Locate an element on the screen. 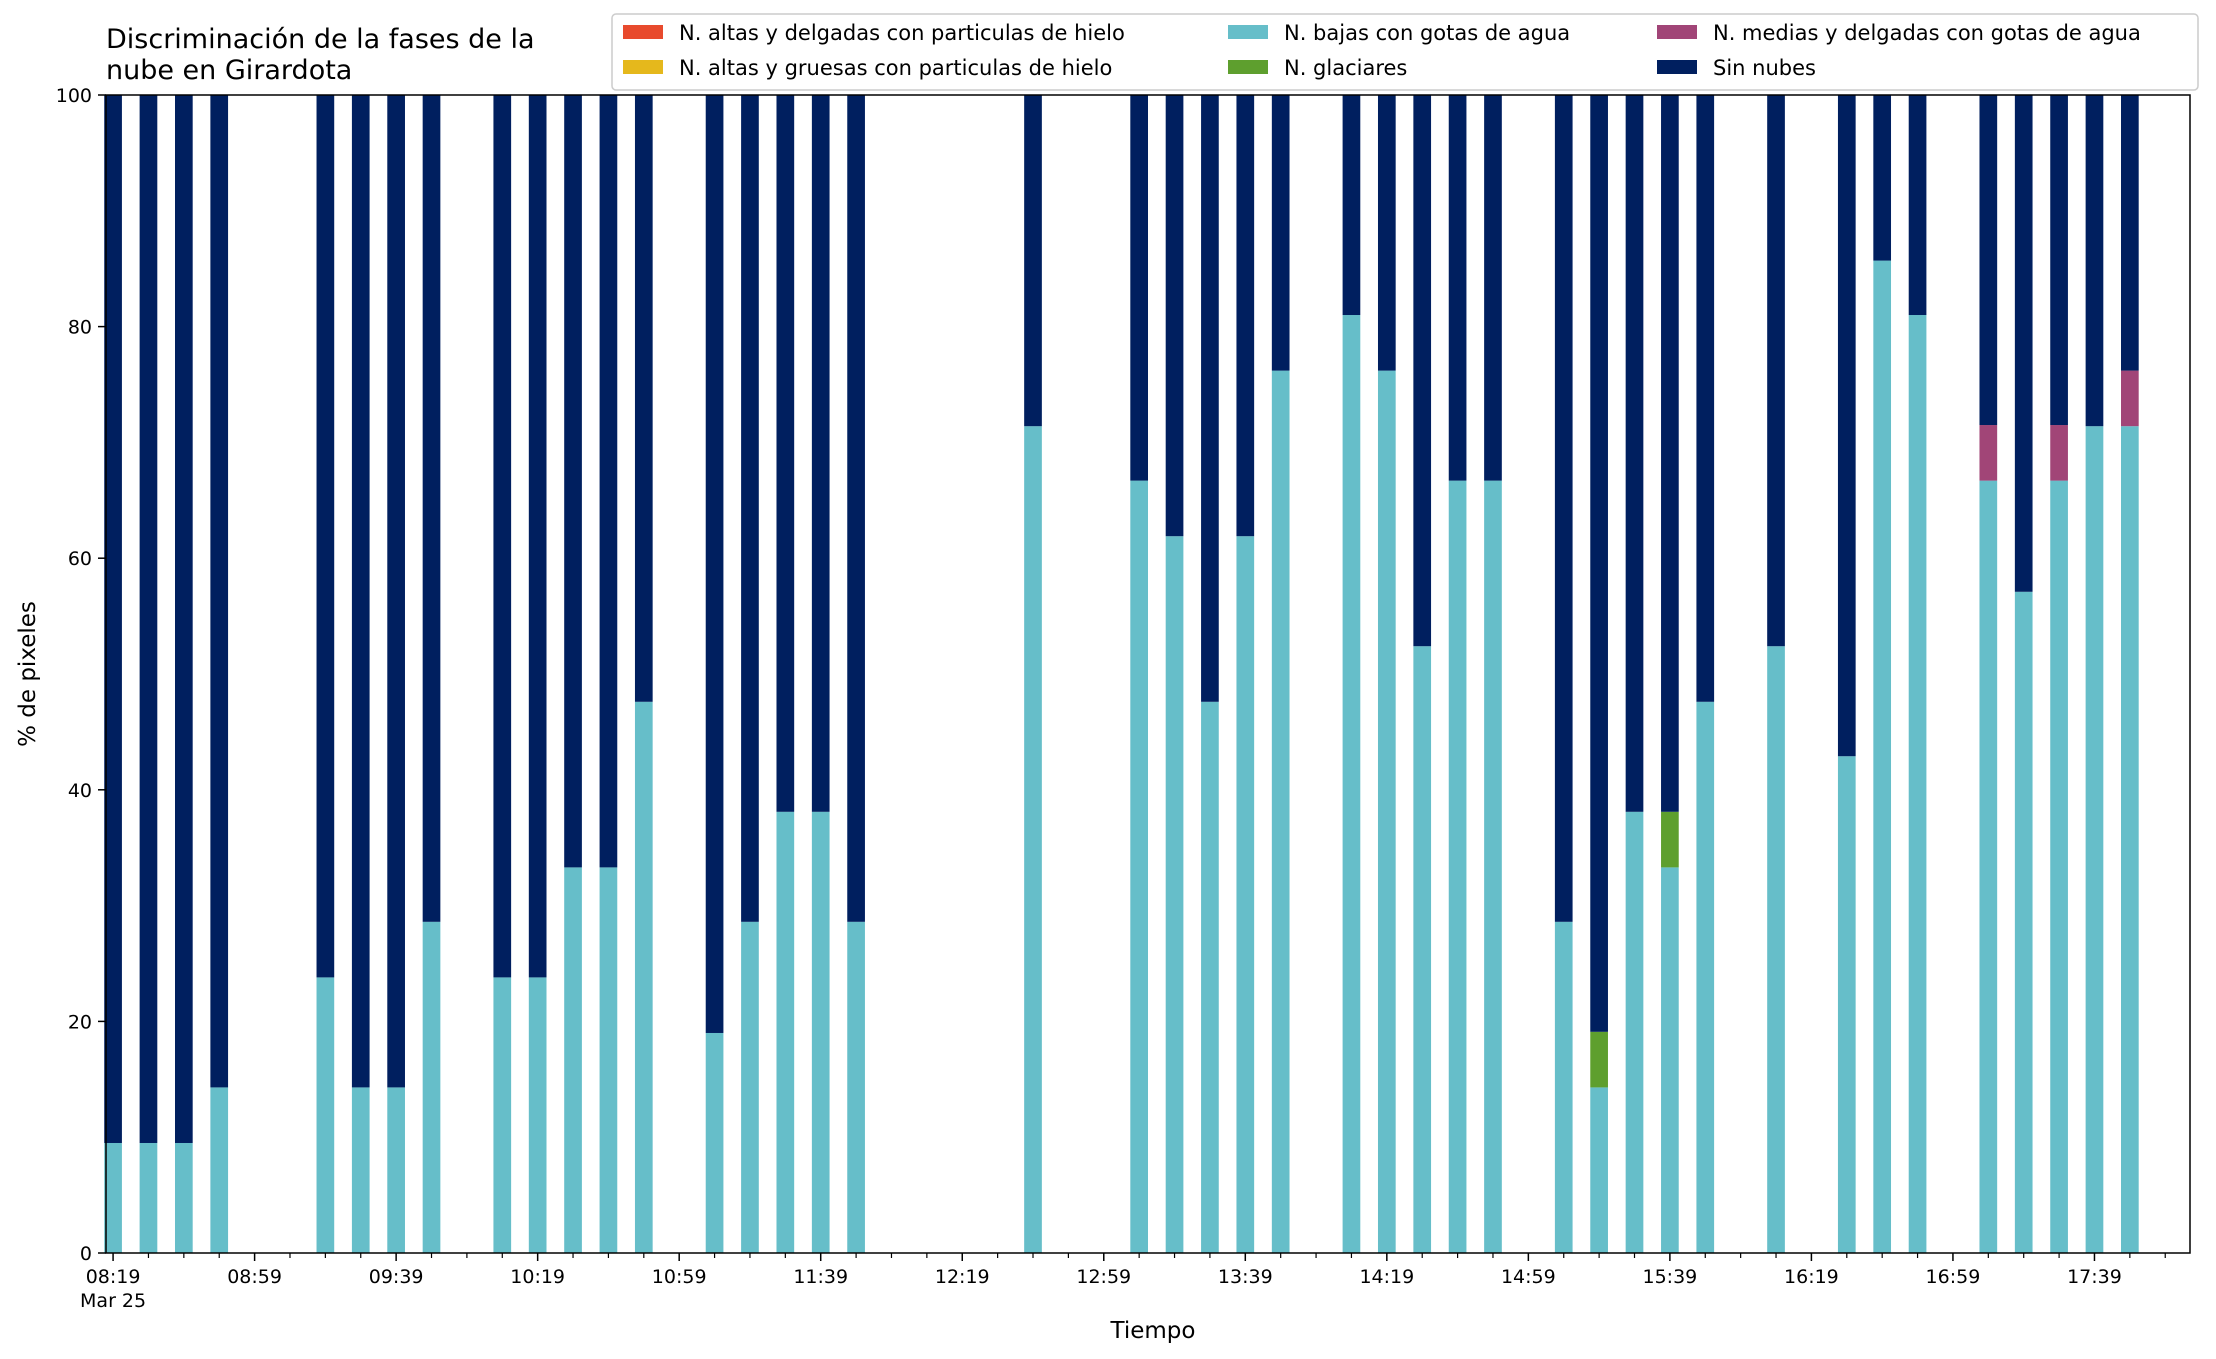  legend-label-n_medias: N. medias y delgadas con gotas de agua is located at coordinates (1927, 33).